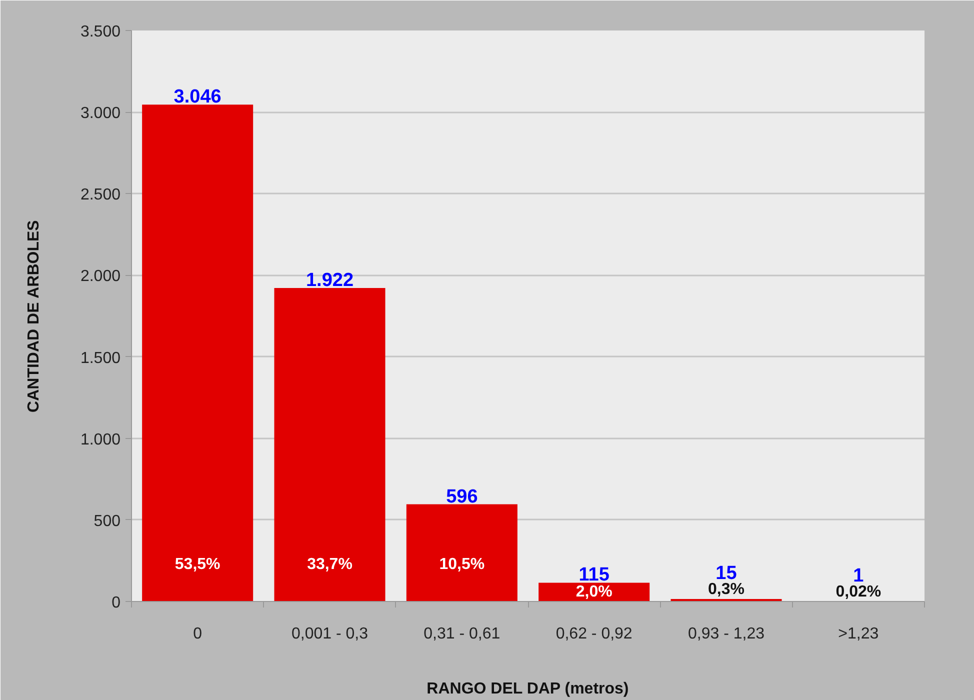  What do you see at coordinates (594, 575) in the screenshot?
I see `data-label: 115` at bounding box center [594, 575].